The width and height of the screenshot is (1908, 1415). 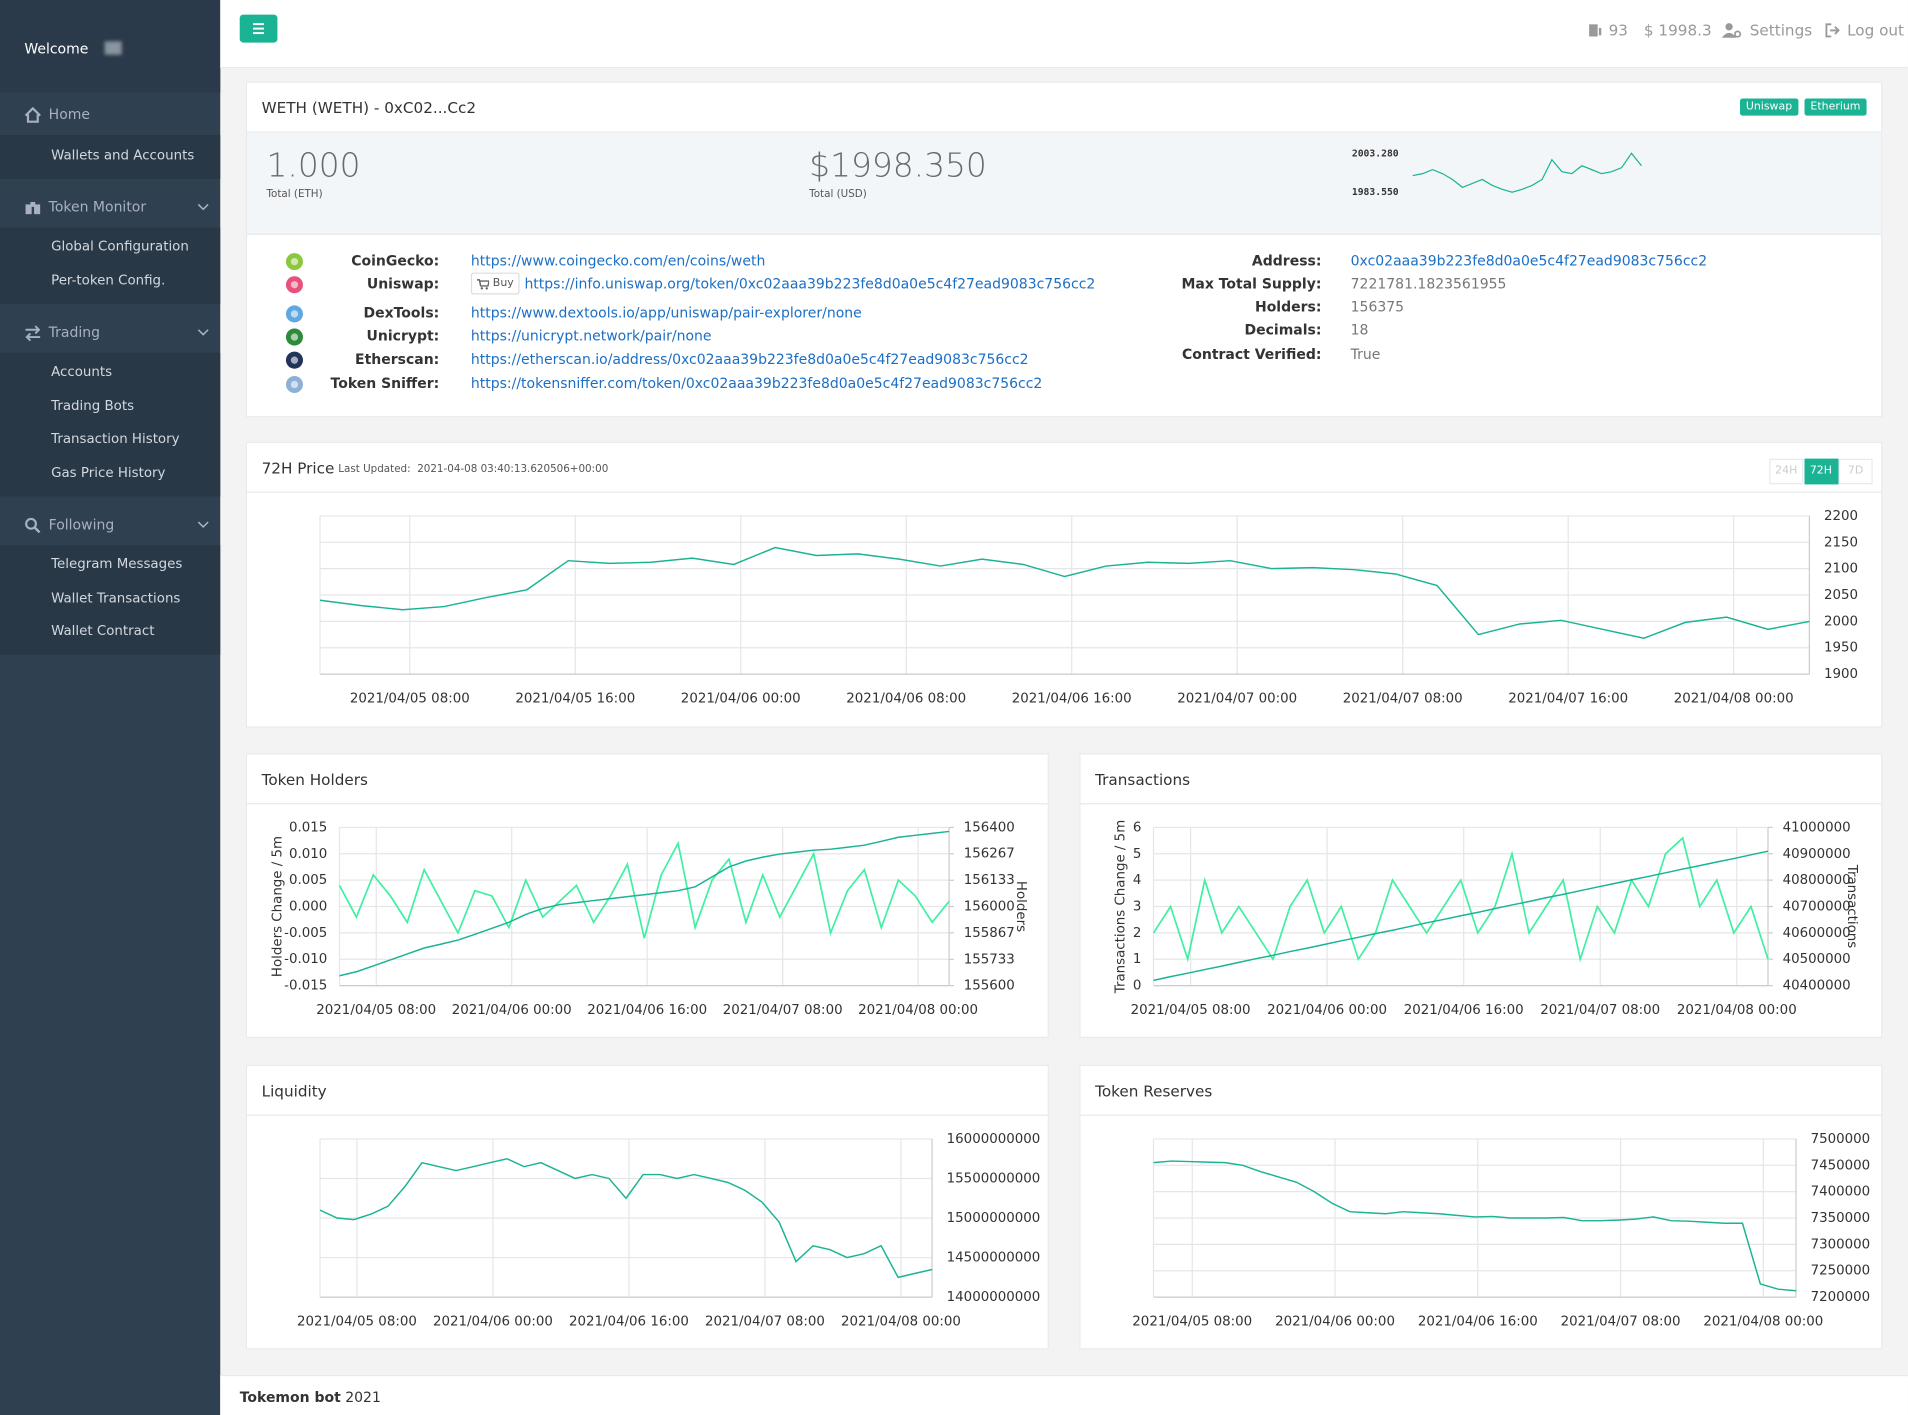 I want to click on nav-subitem: Accounts, so click(x=82, y=371).